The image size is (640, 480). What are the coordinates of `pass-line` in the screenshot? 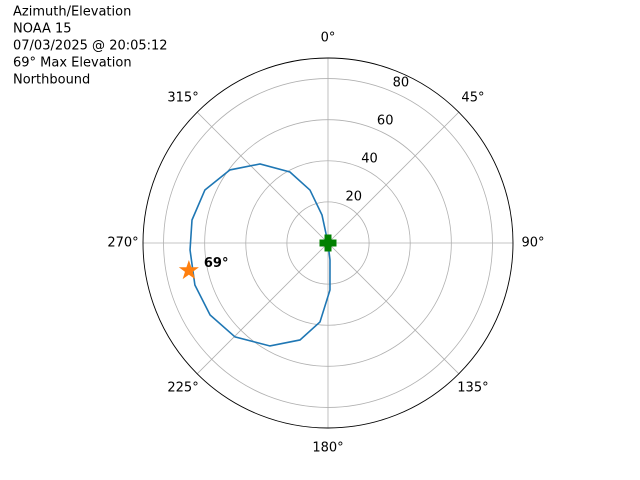 It's located at (260, 255).